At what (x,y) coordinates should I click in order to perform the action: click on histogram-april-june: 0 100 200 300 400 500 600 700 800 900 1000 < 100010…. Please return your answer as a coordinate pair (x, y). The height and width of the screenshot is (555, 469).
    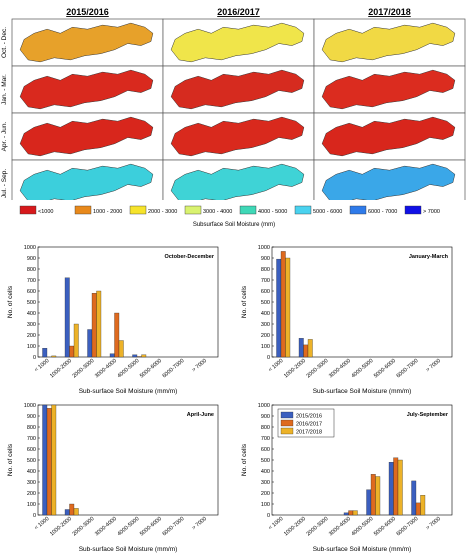
    Looking at the image, I should click on (113, 478).